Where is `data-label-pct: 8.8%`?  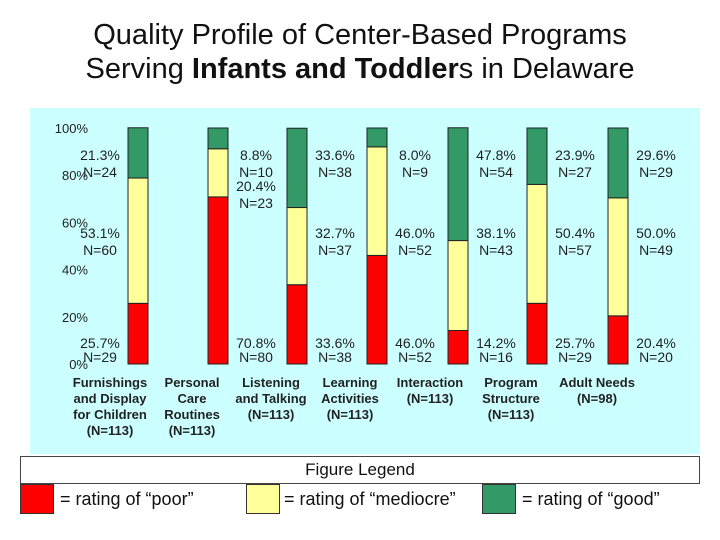
data-label-pct: 8.8% is located at coordinates (256, 155).